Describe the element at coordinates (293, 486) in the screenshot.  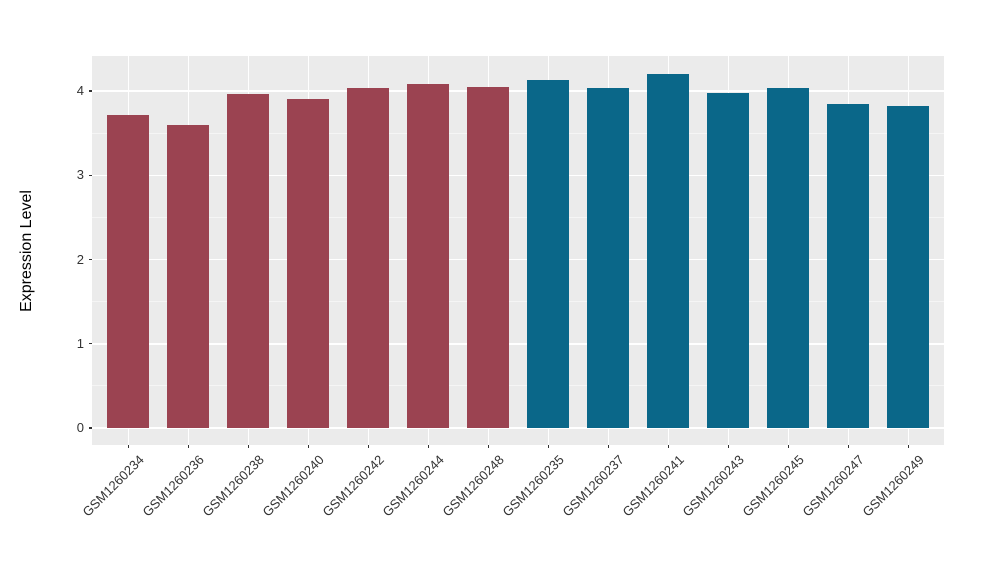
I see `x-tick-label: GSM1260240` at that location.